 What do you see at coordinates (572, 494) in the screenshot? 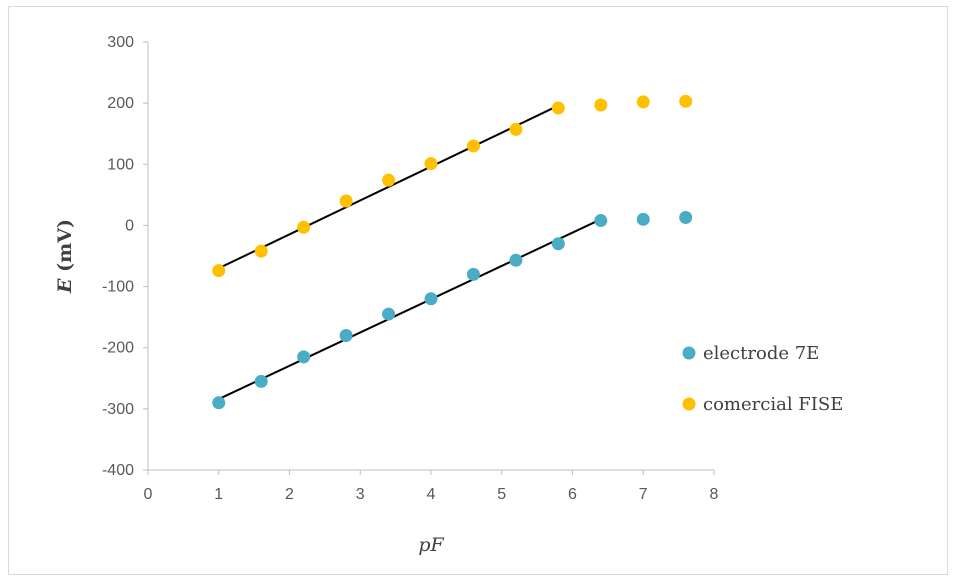
I see `x-tick-label: 6` at bounding box center [572, 494].